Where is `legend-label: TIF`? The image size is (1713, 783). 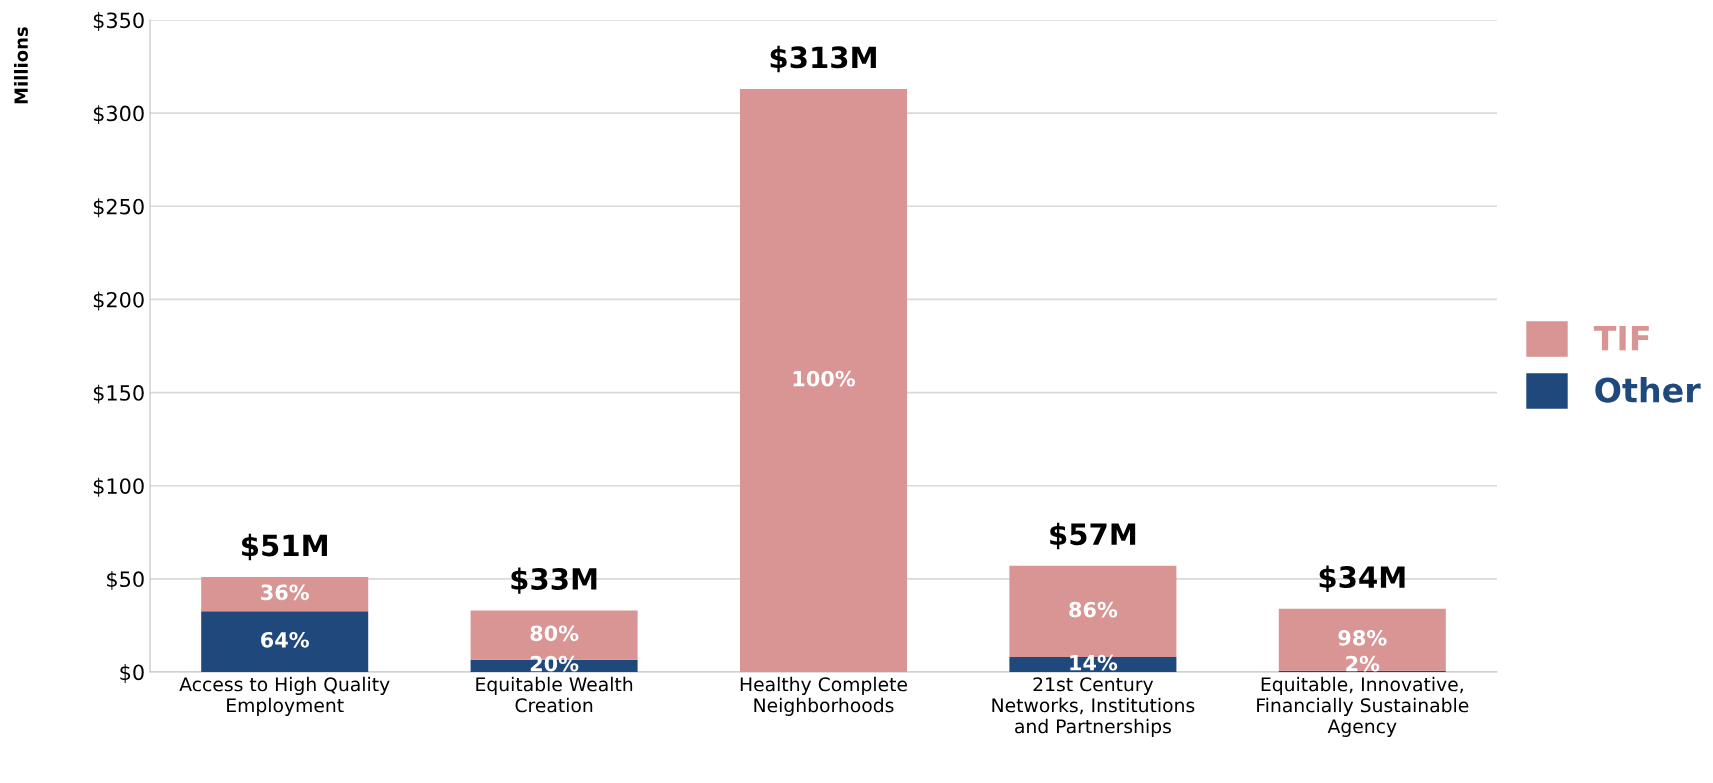
legend-label: TIF is located at coordinates (1621, 338).